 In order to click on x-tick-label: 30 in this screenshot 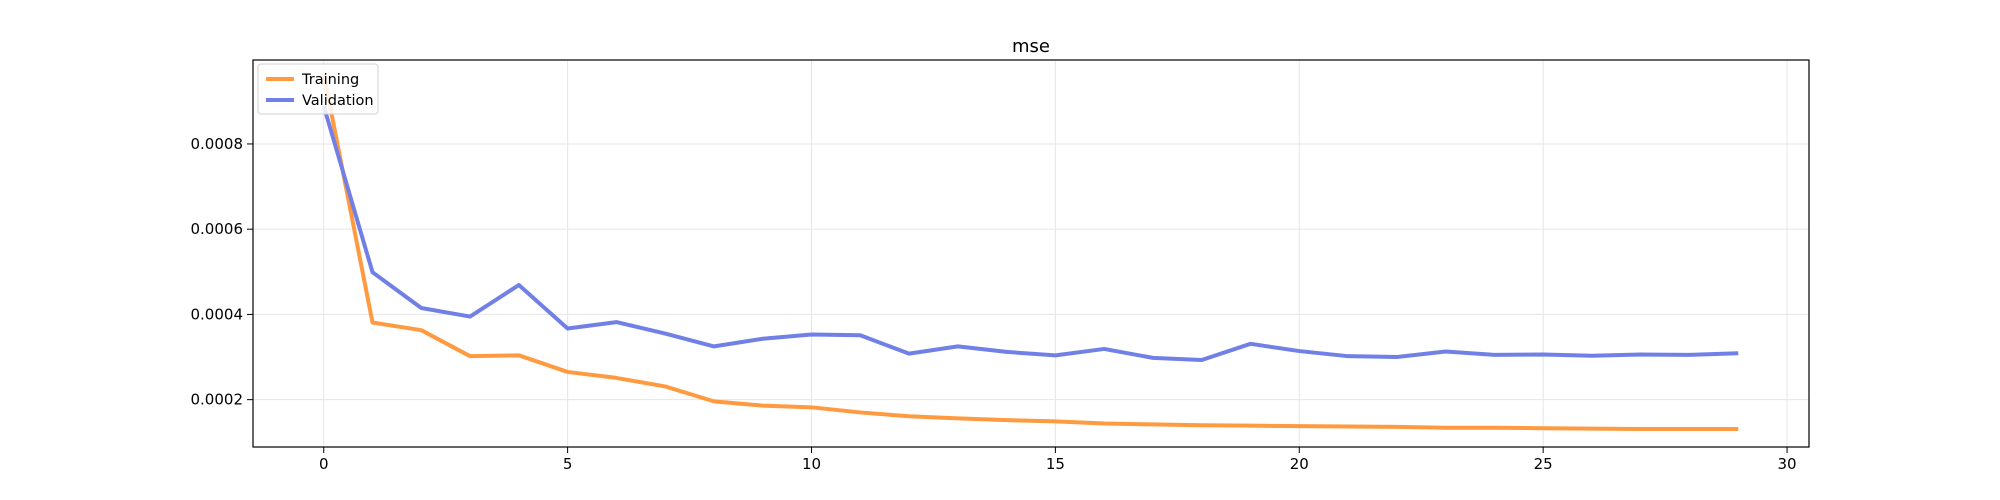, I will do `click(1787, 464)`.